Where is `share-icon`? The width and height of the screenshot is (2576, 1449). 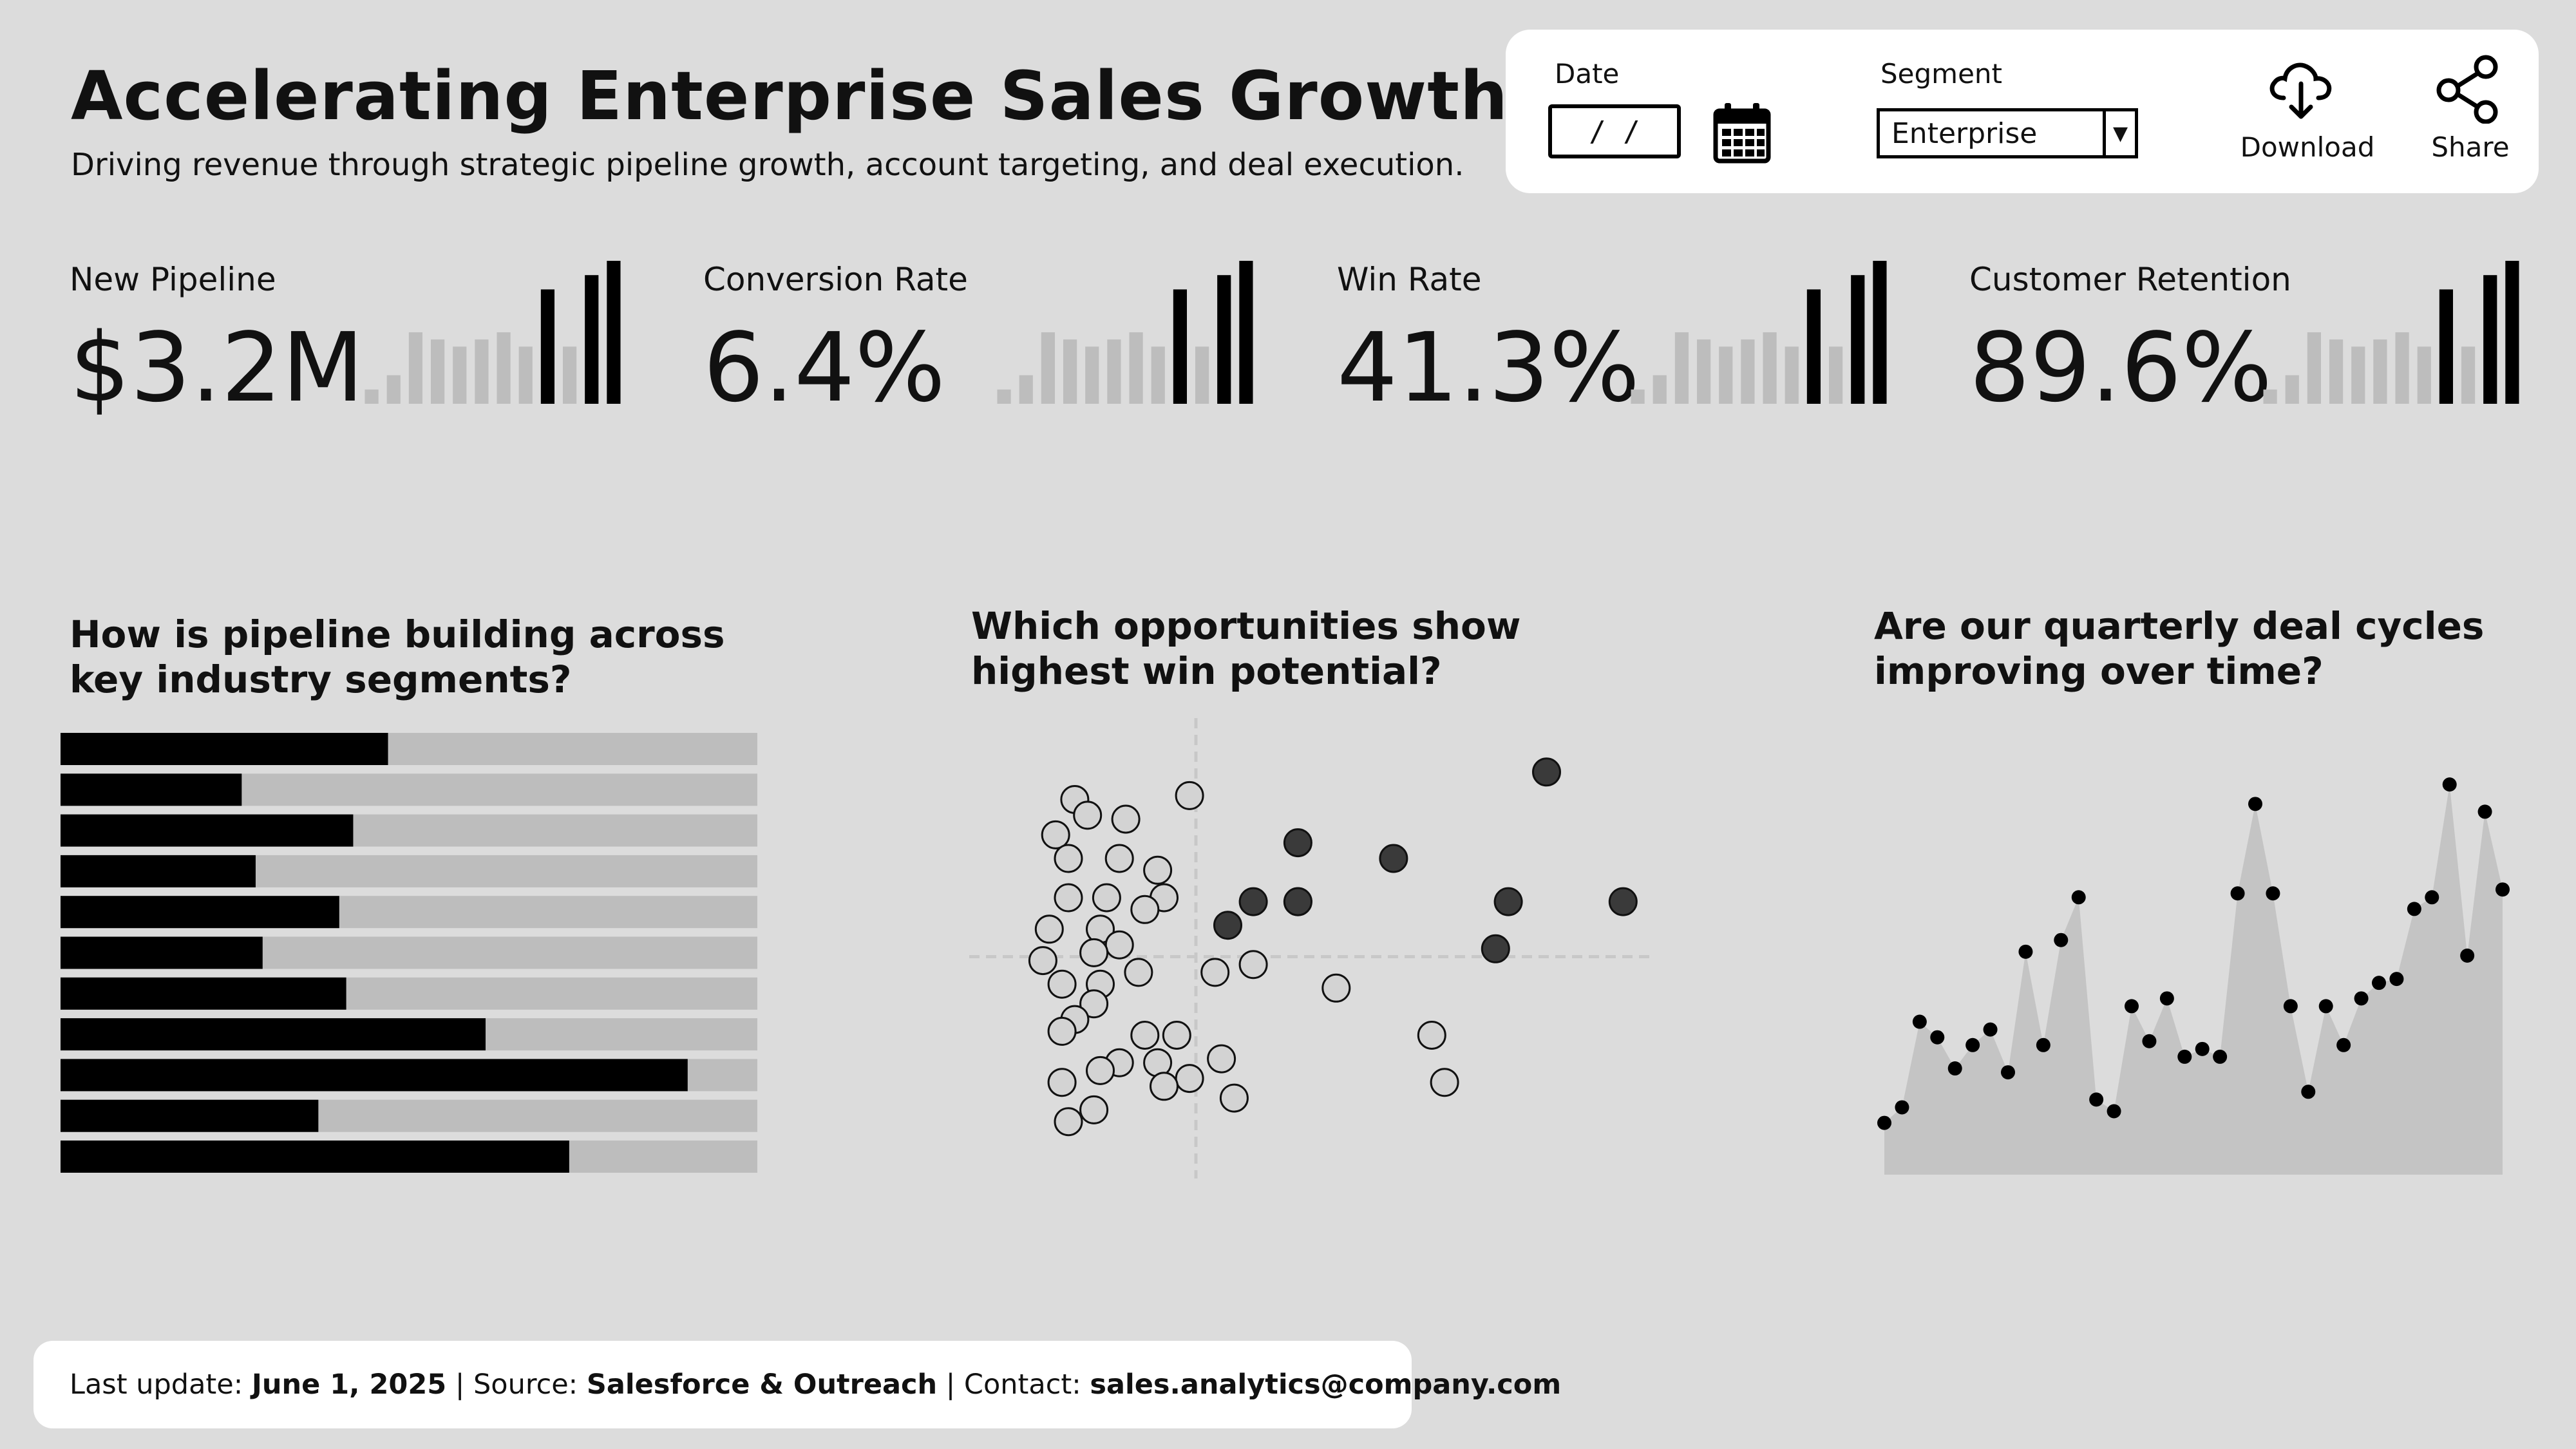 share-icon is located at coordinates (2467, 88).